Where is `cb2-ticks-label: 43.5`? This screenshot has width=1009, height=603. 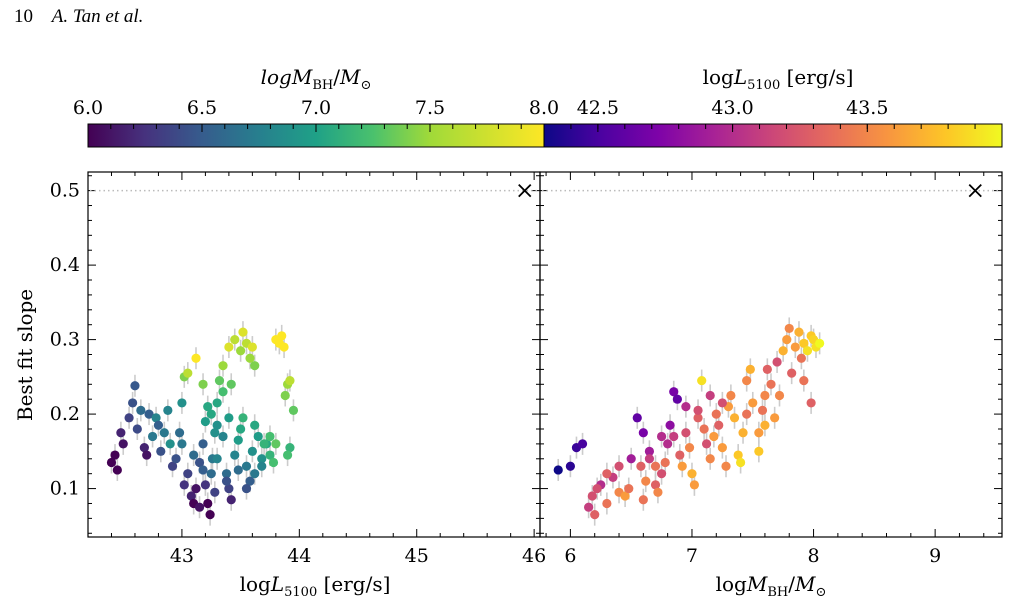 cb2-ticks-label: 43.5 is located at coordinates (867, 108).